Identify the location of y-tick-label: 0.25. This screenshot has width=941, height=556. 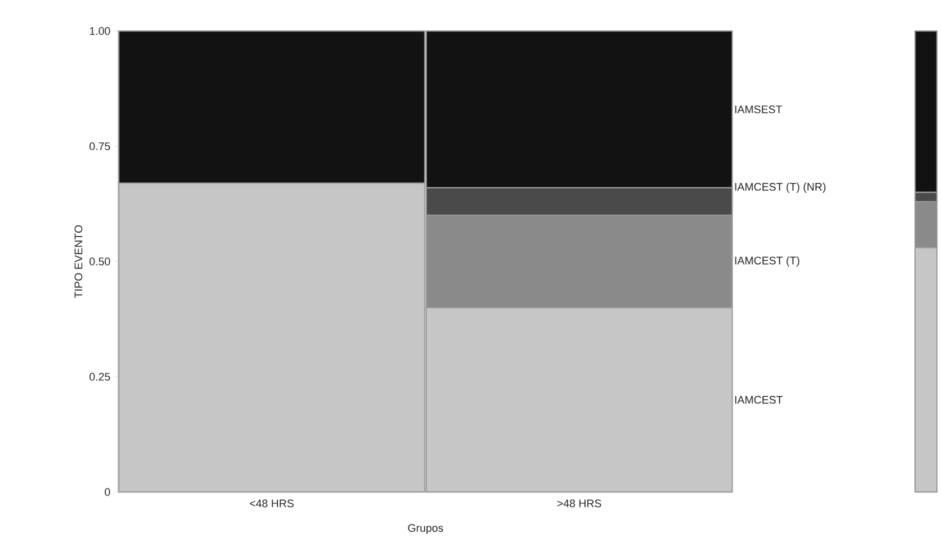
(100, 376).